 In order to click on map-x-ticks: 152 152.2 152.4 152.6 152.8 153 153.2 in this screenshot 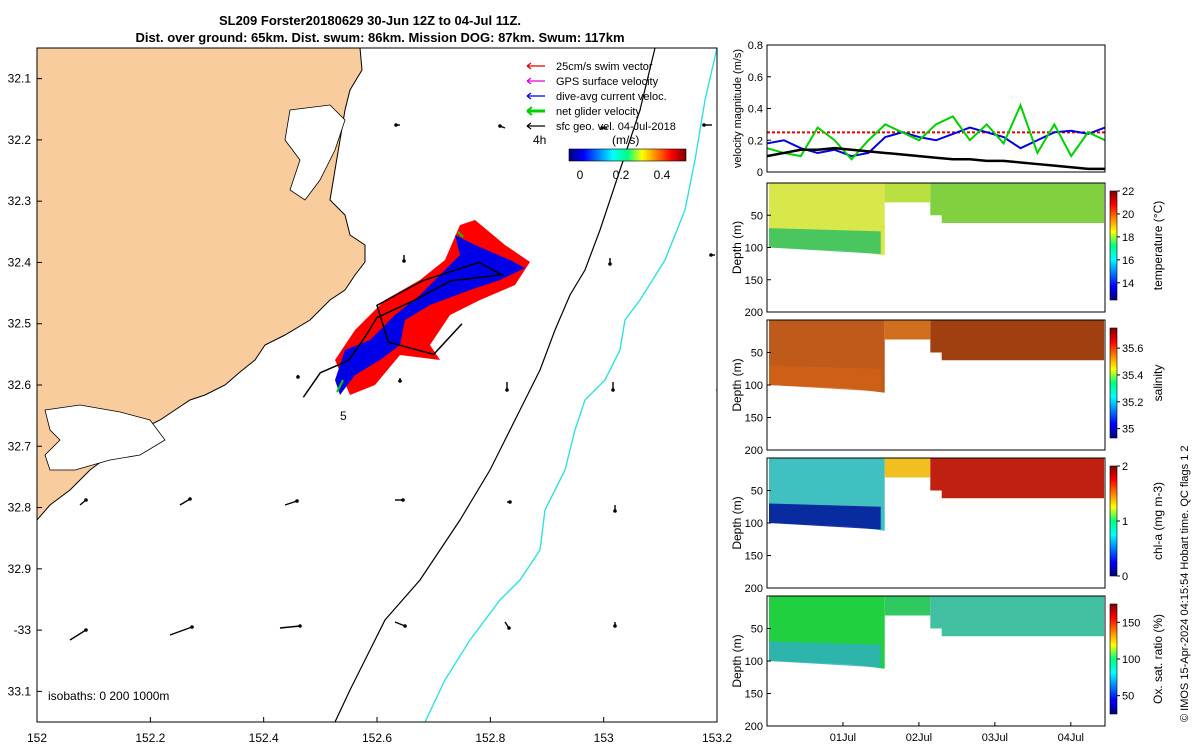, I will do `click(379, 731)`.